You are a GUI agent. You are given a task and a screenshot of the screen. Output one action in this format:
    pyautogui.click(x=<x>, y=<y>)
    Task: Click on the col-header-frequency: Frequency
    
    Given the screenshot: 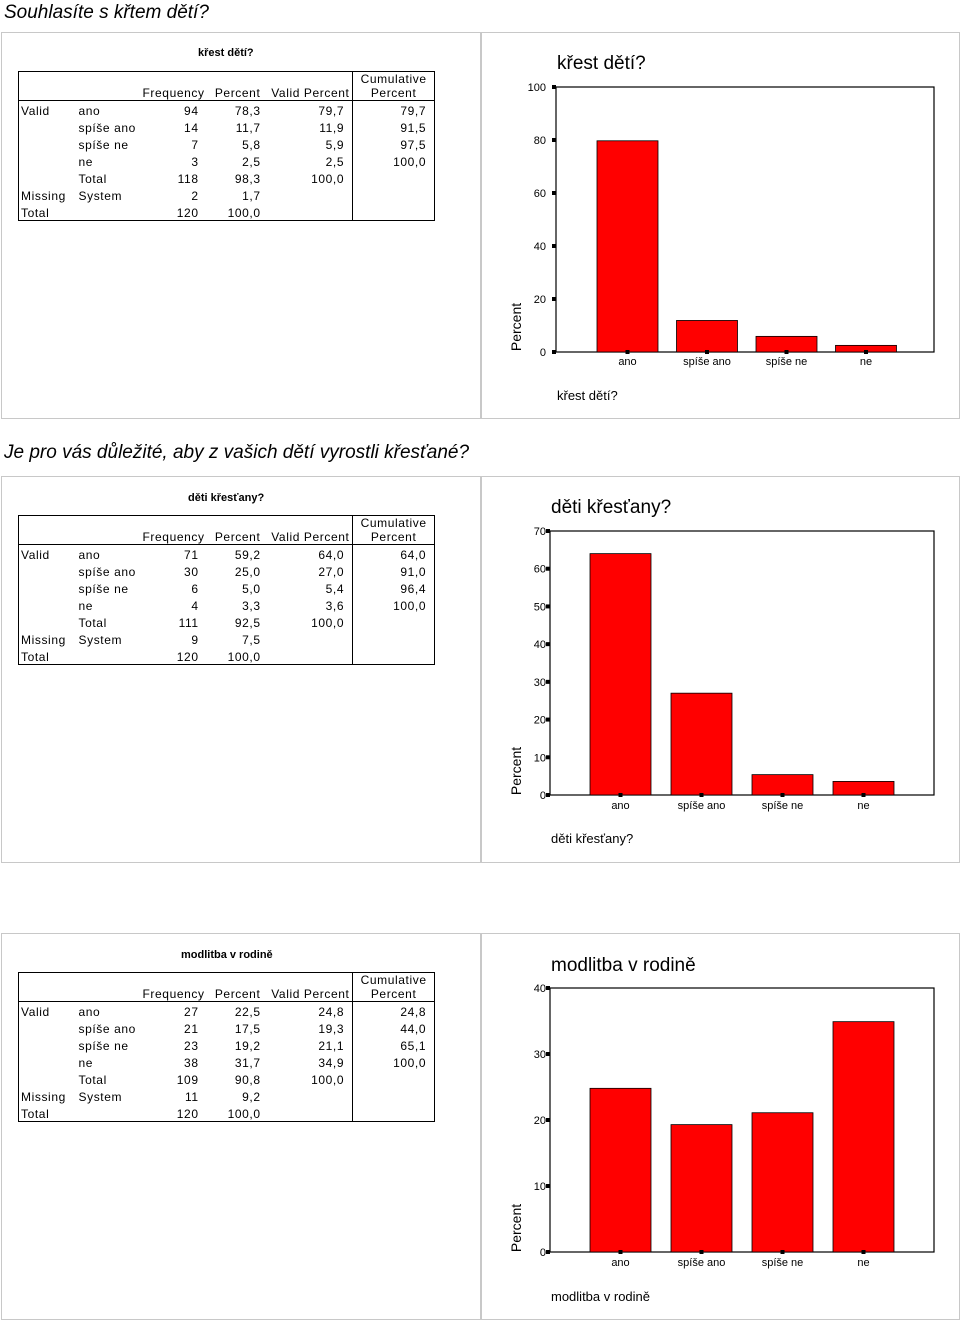 What is the action you would take?
    pyautogui.click(x=173, y=93)
    